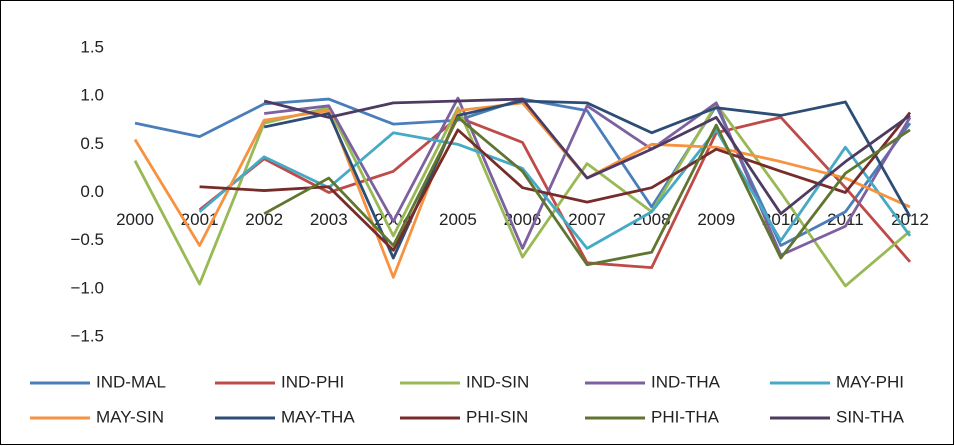 The width and height of the screenshot is (955, 446). What do you see at coordinates (716, 219) in the screenshot?
I see `x-tick-label: 2009` at bounding box center [716, 219].